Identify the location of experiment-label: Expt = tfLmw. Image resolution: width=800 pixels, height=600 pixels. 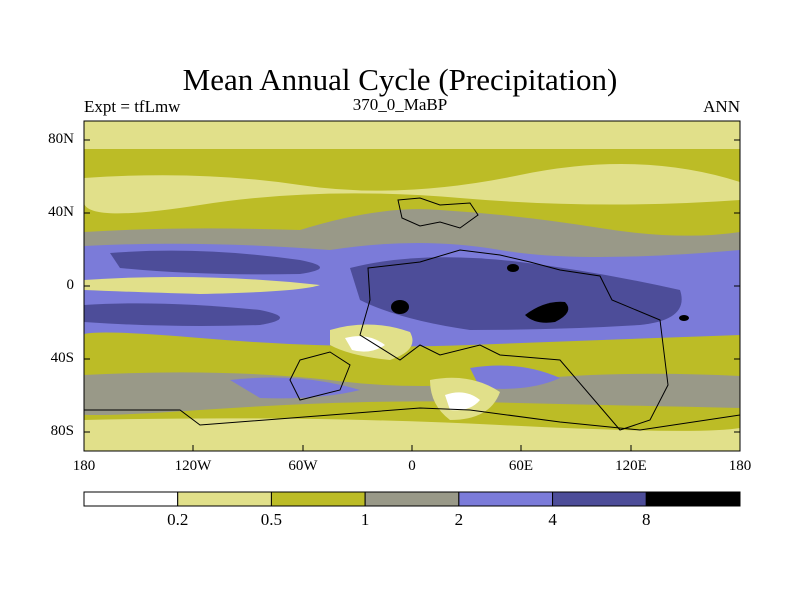
(132, 106).